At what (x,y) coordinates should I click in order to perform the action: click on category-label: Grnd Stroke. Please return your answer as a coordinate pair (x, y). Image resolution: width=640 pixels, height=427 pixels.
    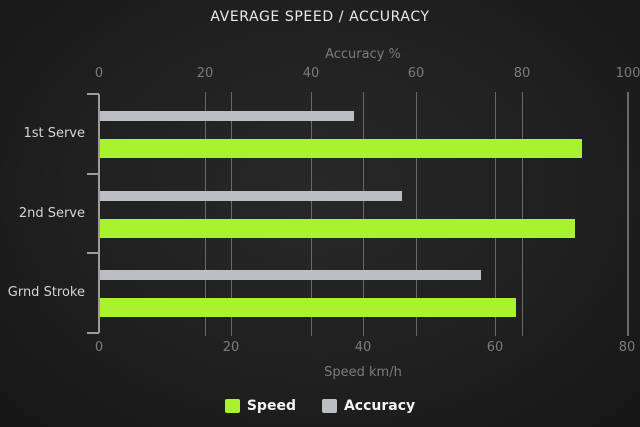
    Looking at the image, I should click on (46, 292).